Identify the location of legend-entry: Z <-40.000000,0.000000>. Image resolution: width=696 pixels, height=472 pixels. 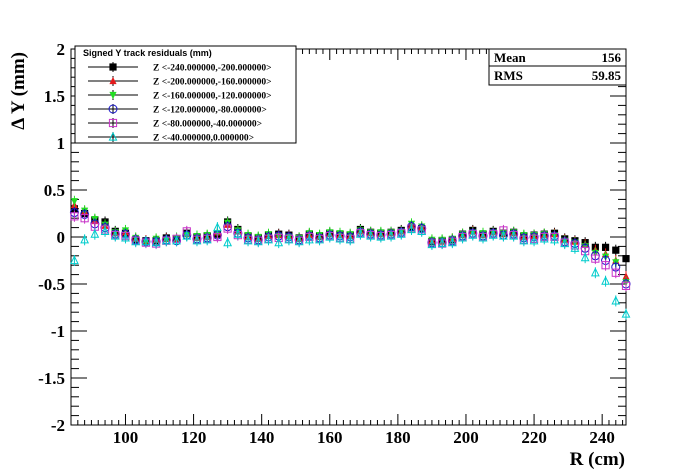
(171, 137).